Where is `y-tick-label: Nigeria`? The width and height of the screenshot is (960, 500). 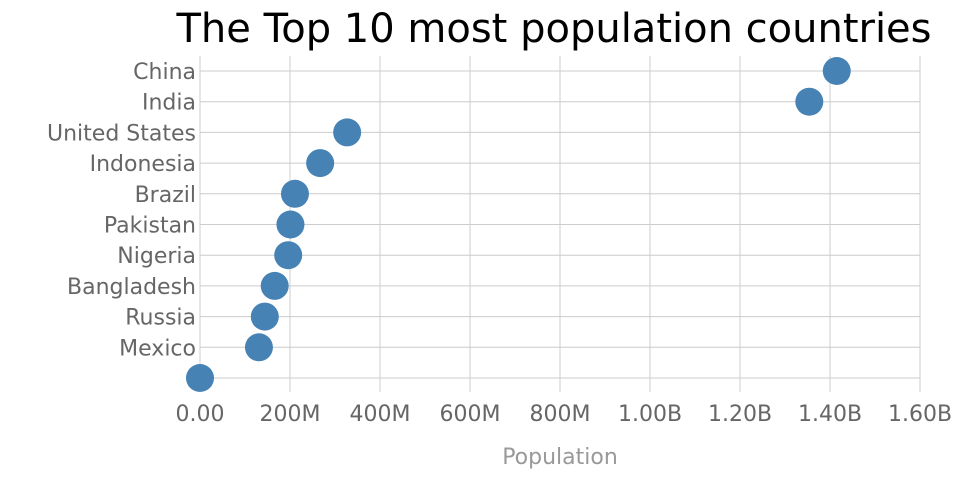 y-tick-label: Nigeria is located at coordinates (156, 256).